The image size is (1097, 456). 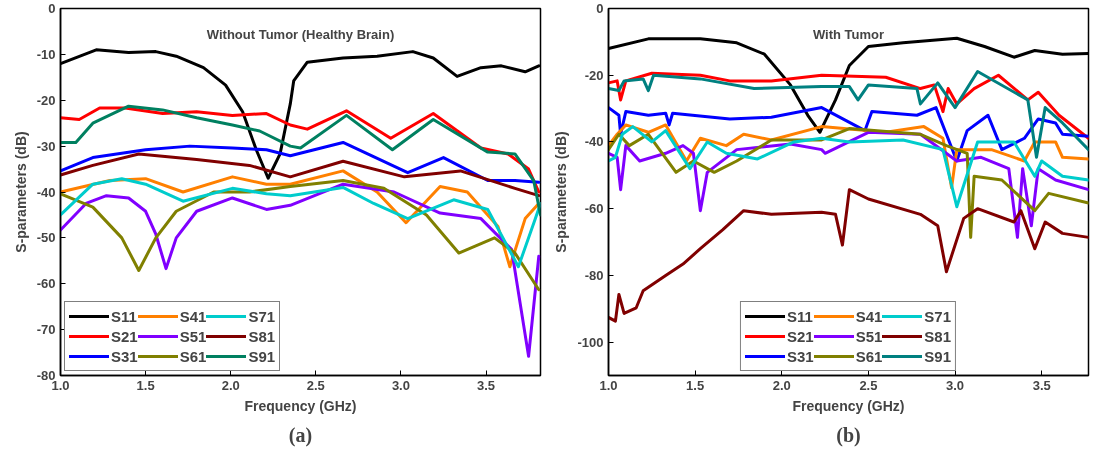 I want to click on y-tick-label: -30, so click(x=46, y=146).